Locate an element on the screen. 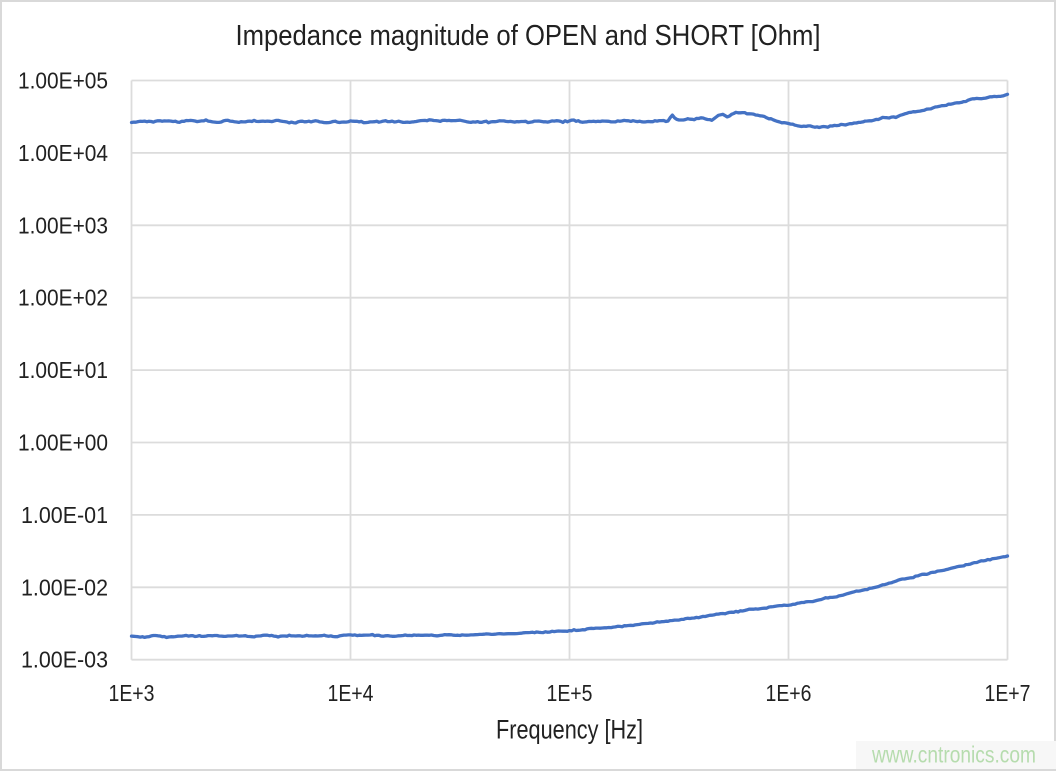 The height and width of the screenshot is (771, 1056). svg-text: 1.00E-01 is located at coordinates (64, 515).